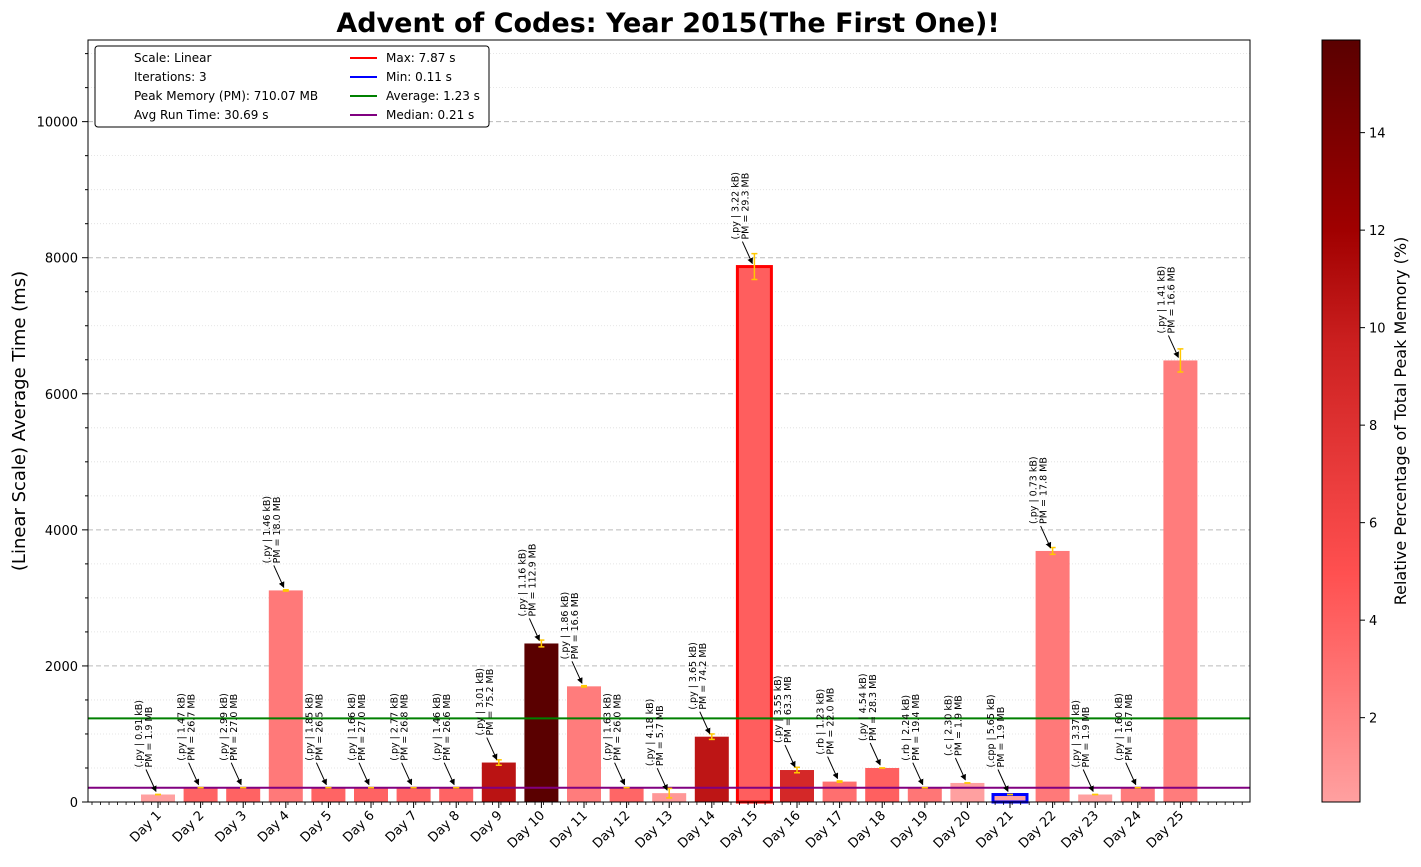 The height and width of the screenshot is (867, 1421). I want to click on x-tick-label: Day 7, so click(402, 827).